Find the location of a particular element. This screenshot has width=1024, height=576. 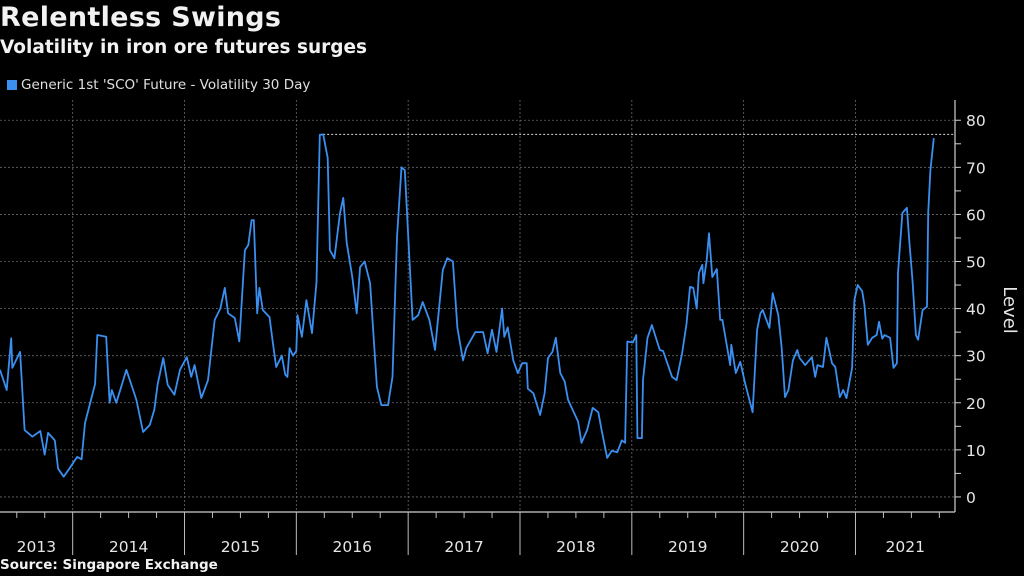

x-tick-label: 2021 is located at coordinates (905, 547).